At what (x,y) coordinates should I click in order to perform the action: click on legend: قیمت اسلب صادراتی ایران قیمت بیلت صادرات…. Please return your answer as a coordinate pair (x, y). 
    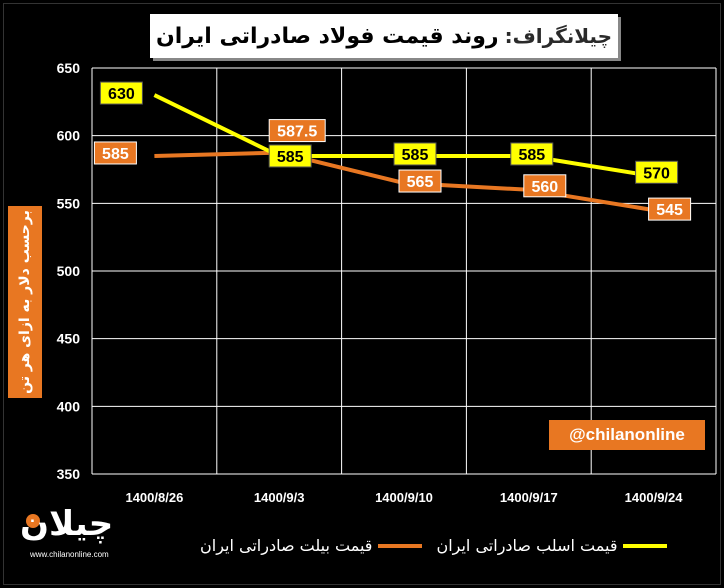
    Looking at the image, I should click on (434, 545).